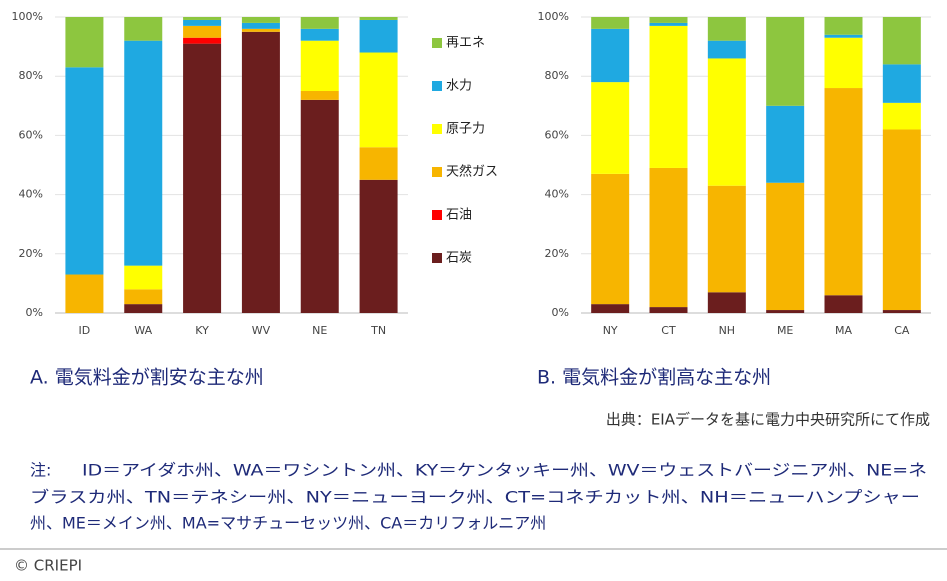  Describe the element at coordinates (727, 330) in the screenshot. I see `x-tick-label: NH` at that location.